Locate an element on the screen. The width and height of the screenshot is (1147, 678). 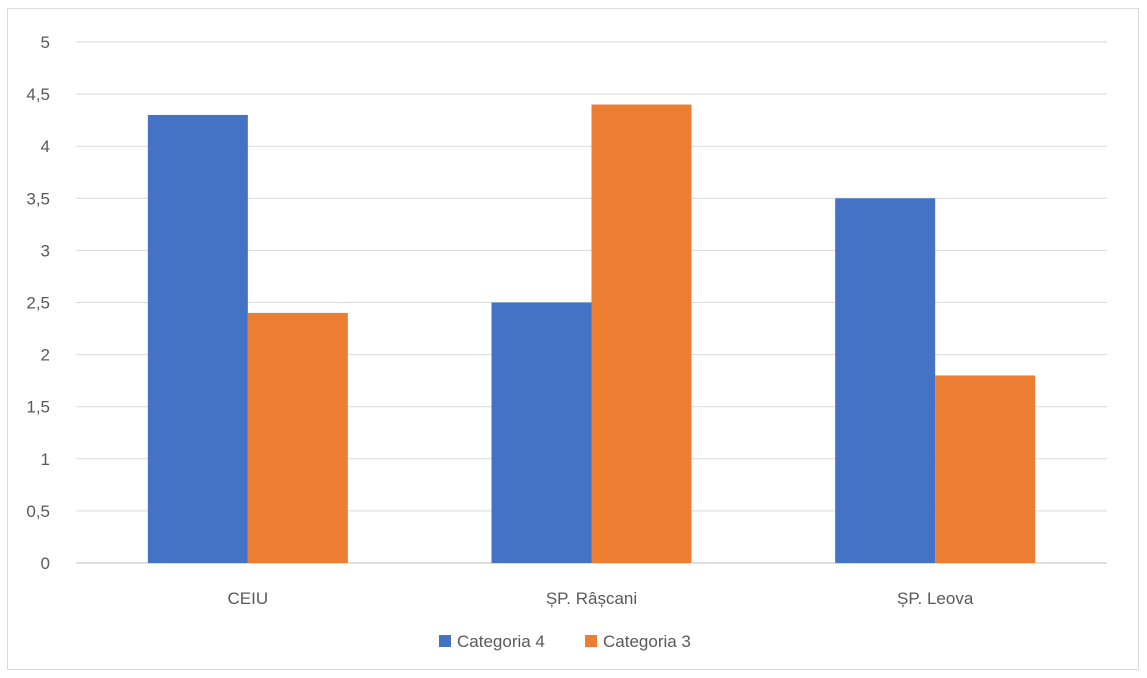
y-tick-label: 1,5 is located at coordinates (38, 407).